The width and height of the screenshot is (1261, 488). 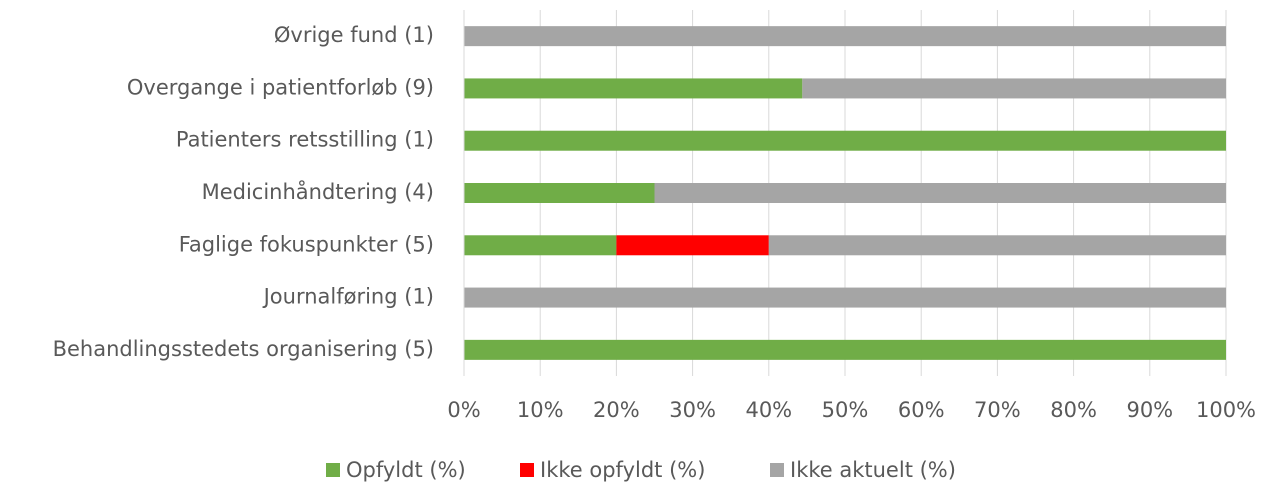 I want to click on x-tick-label: 0%, so click(x=463, y=410).